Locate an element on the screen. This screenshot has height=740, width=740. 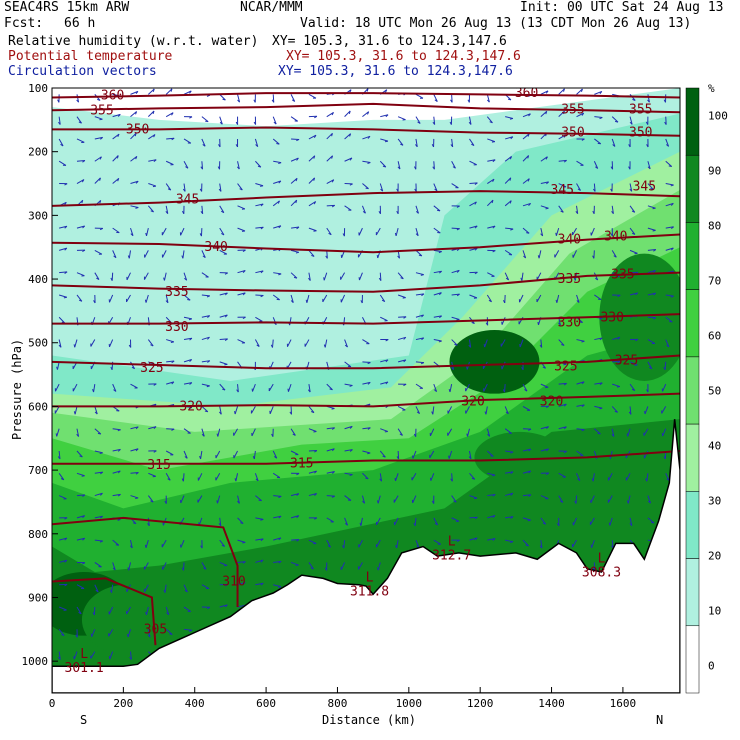
colorbar-label: 30 is located at coordinates (714, 501).